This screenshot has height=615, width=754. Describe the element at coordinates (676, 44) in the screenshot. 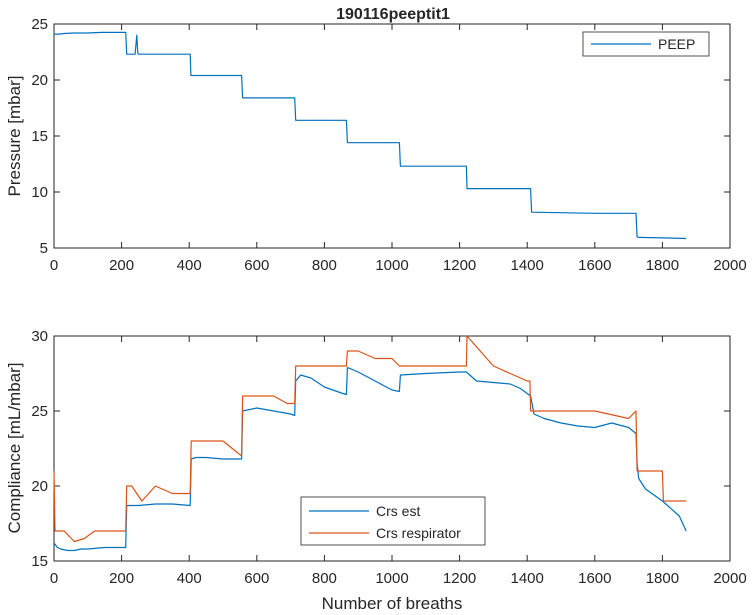

I see `legend-label-peep: PEEP` at that location.